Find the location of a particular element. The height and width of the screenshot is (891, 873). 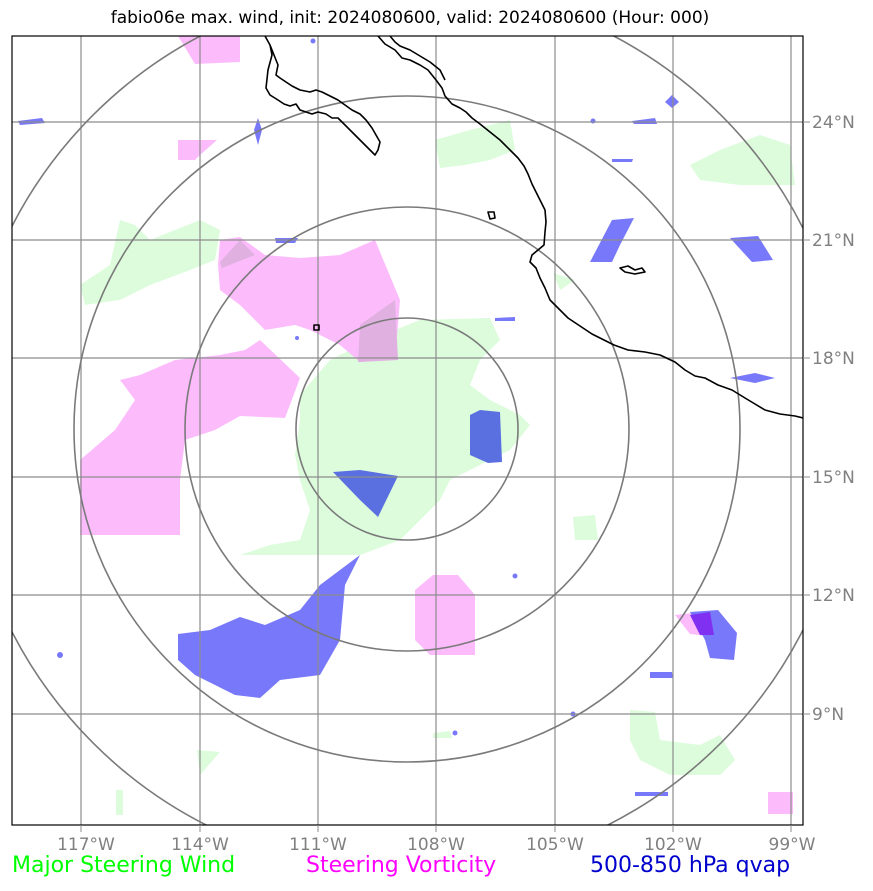

lon-label-111: 111°W is located at coordinates (318, 845).